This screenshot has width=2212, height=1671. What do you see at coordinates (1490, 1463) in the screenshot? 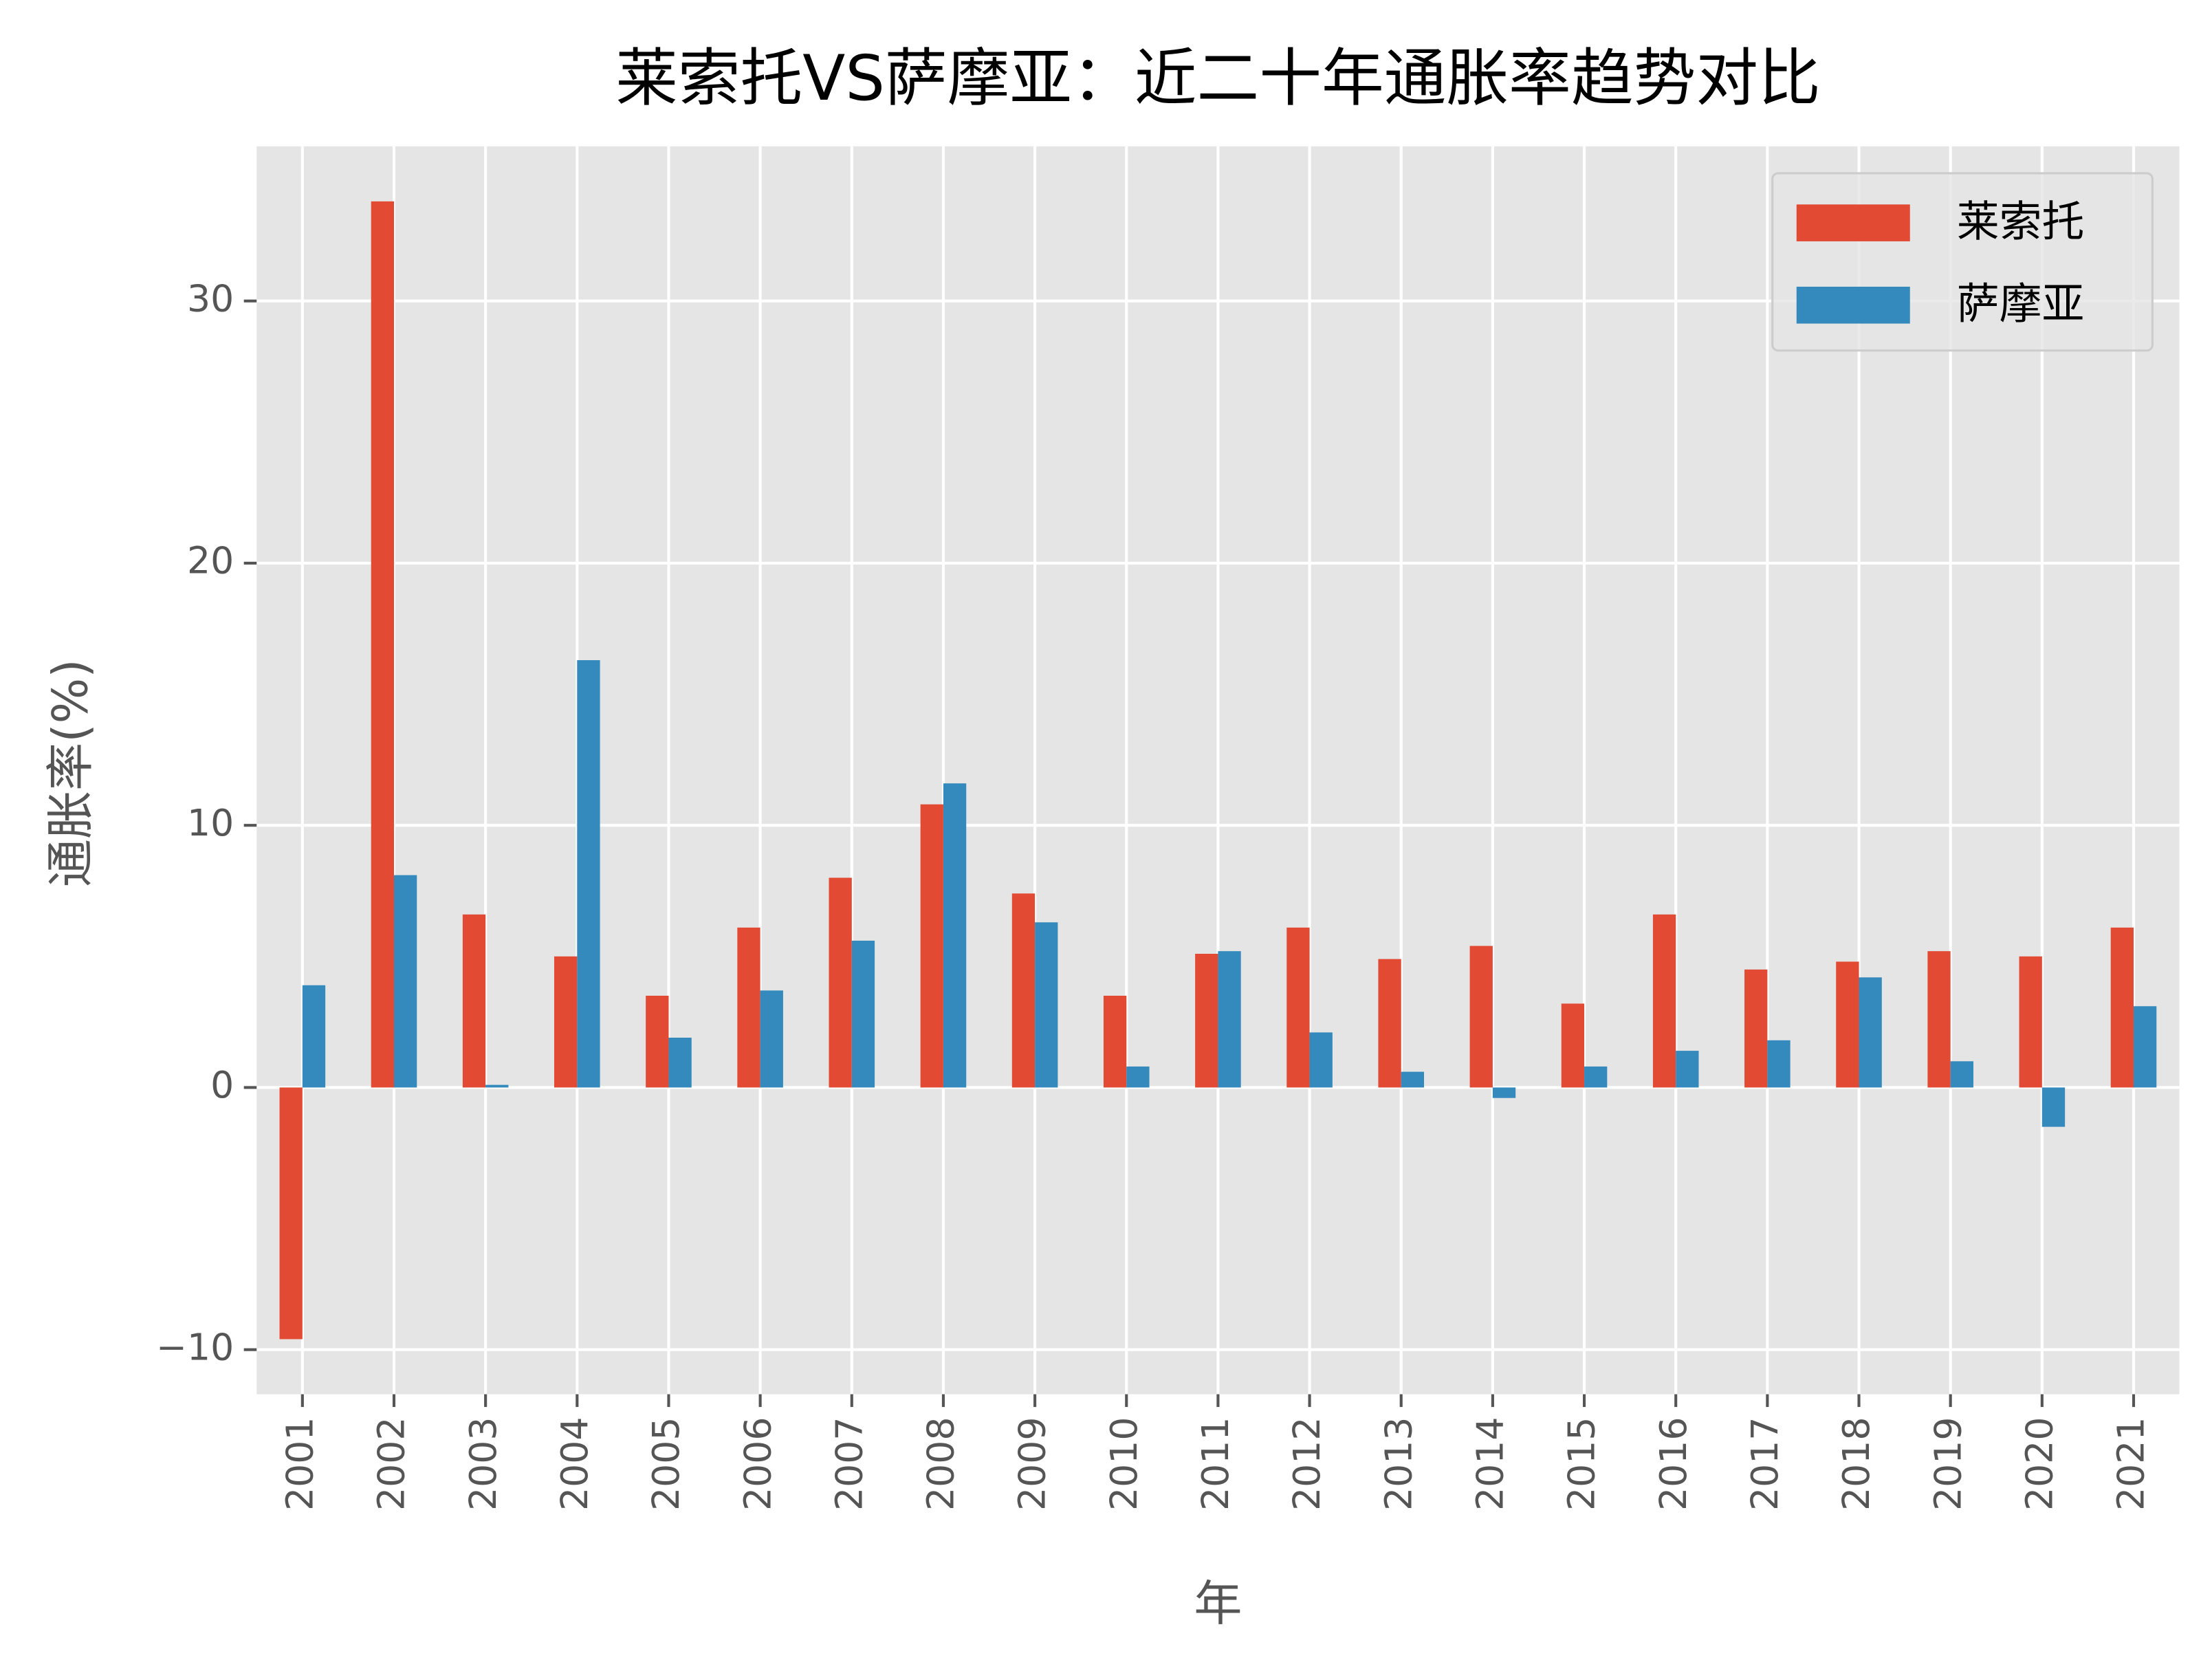
I see `x-tick-label: 2014` at bounding box center [1490, 1463].